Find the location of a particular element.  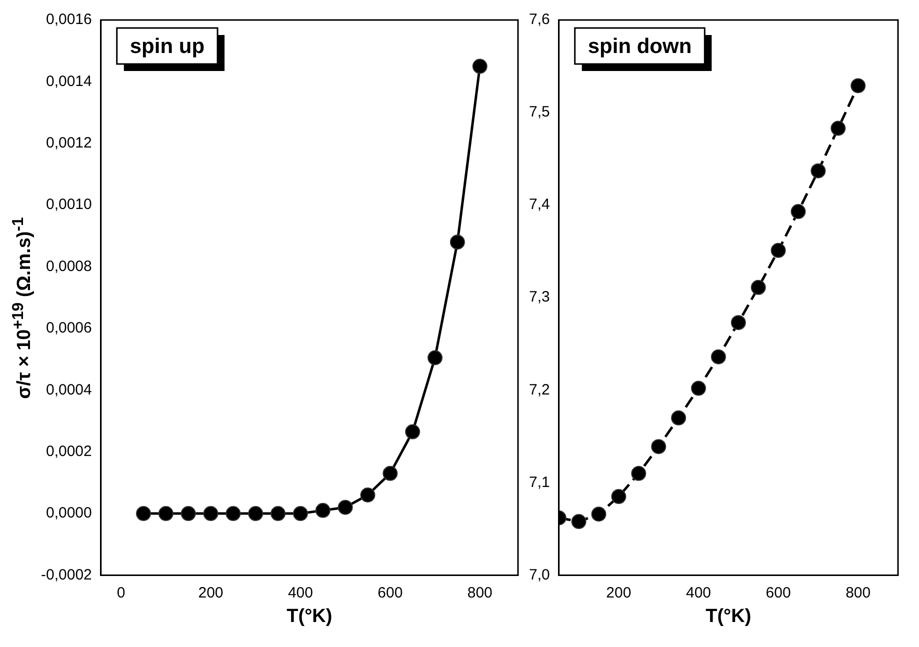

y-tick-label: 7,2 is located at coordinates (539, 389).